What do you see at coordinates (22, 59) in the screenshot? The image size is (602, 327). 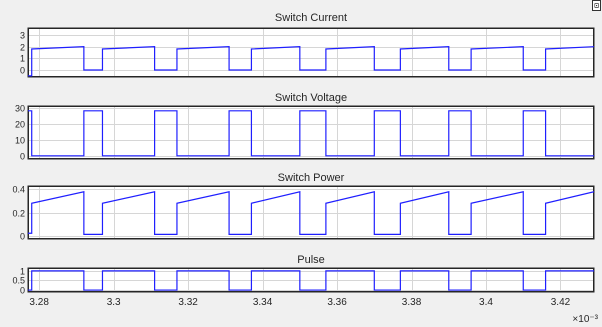 I see `switch-current-ytick-label: 1` at bounding box center [22, 59].